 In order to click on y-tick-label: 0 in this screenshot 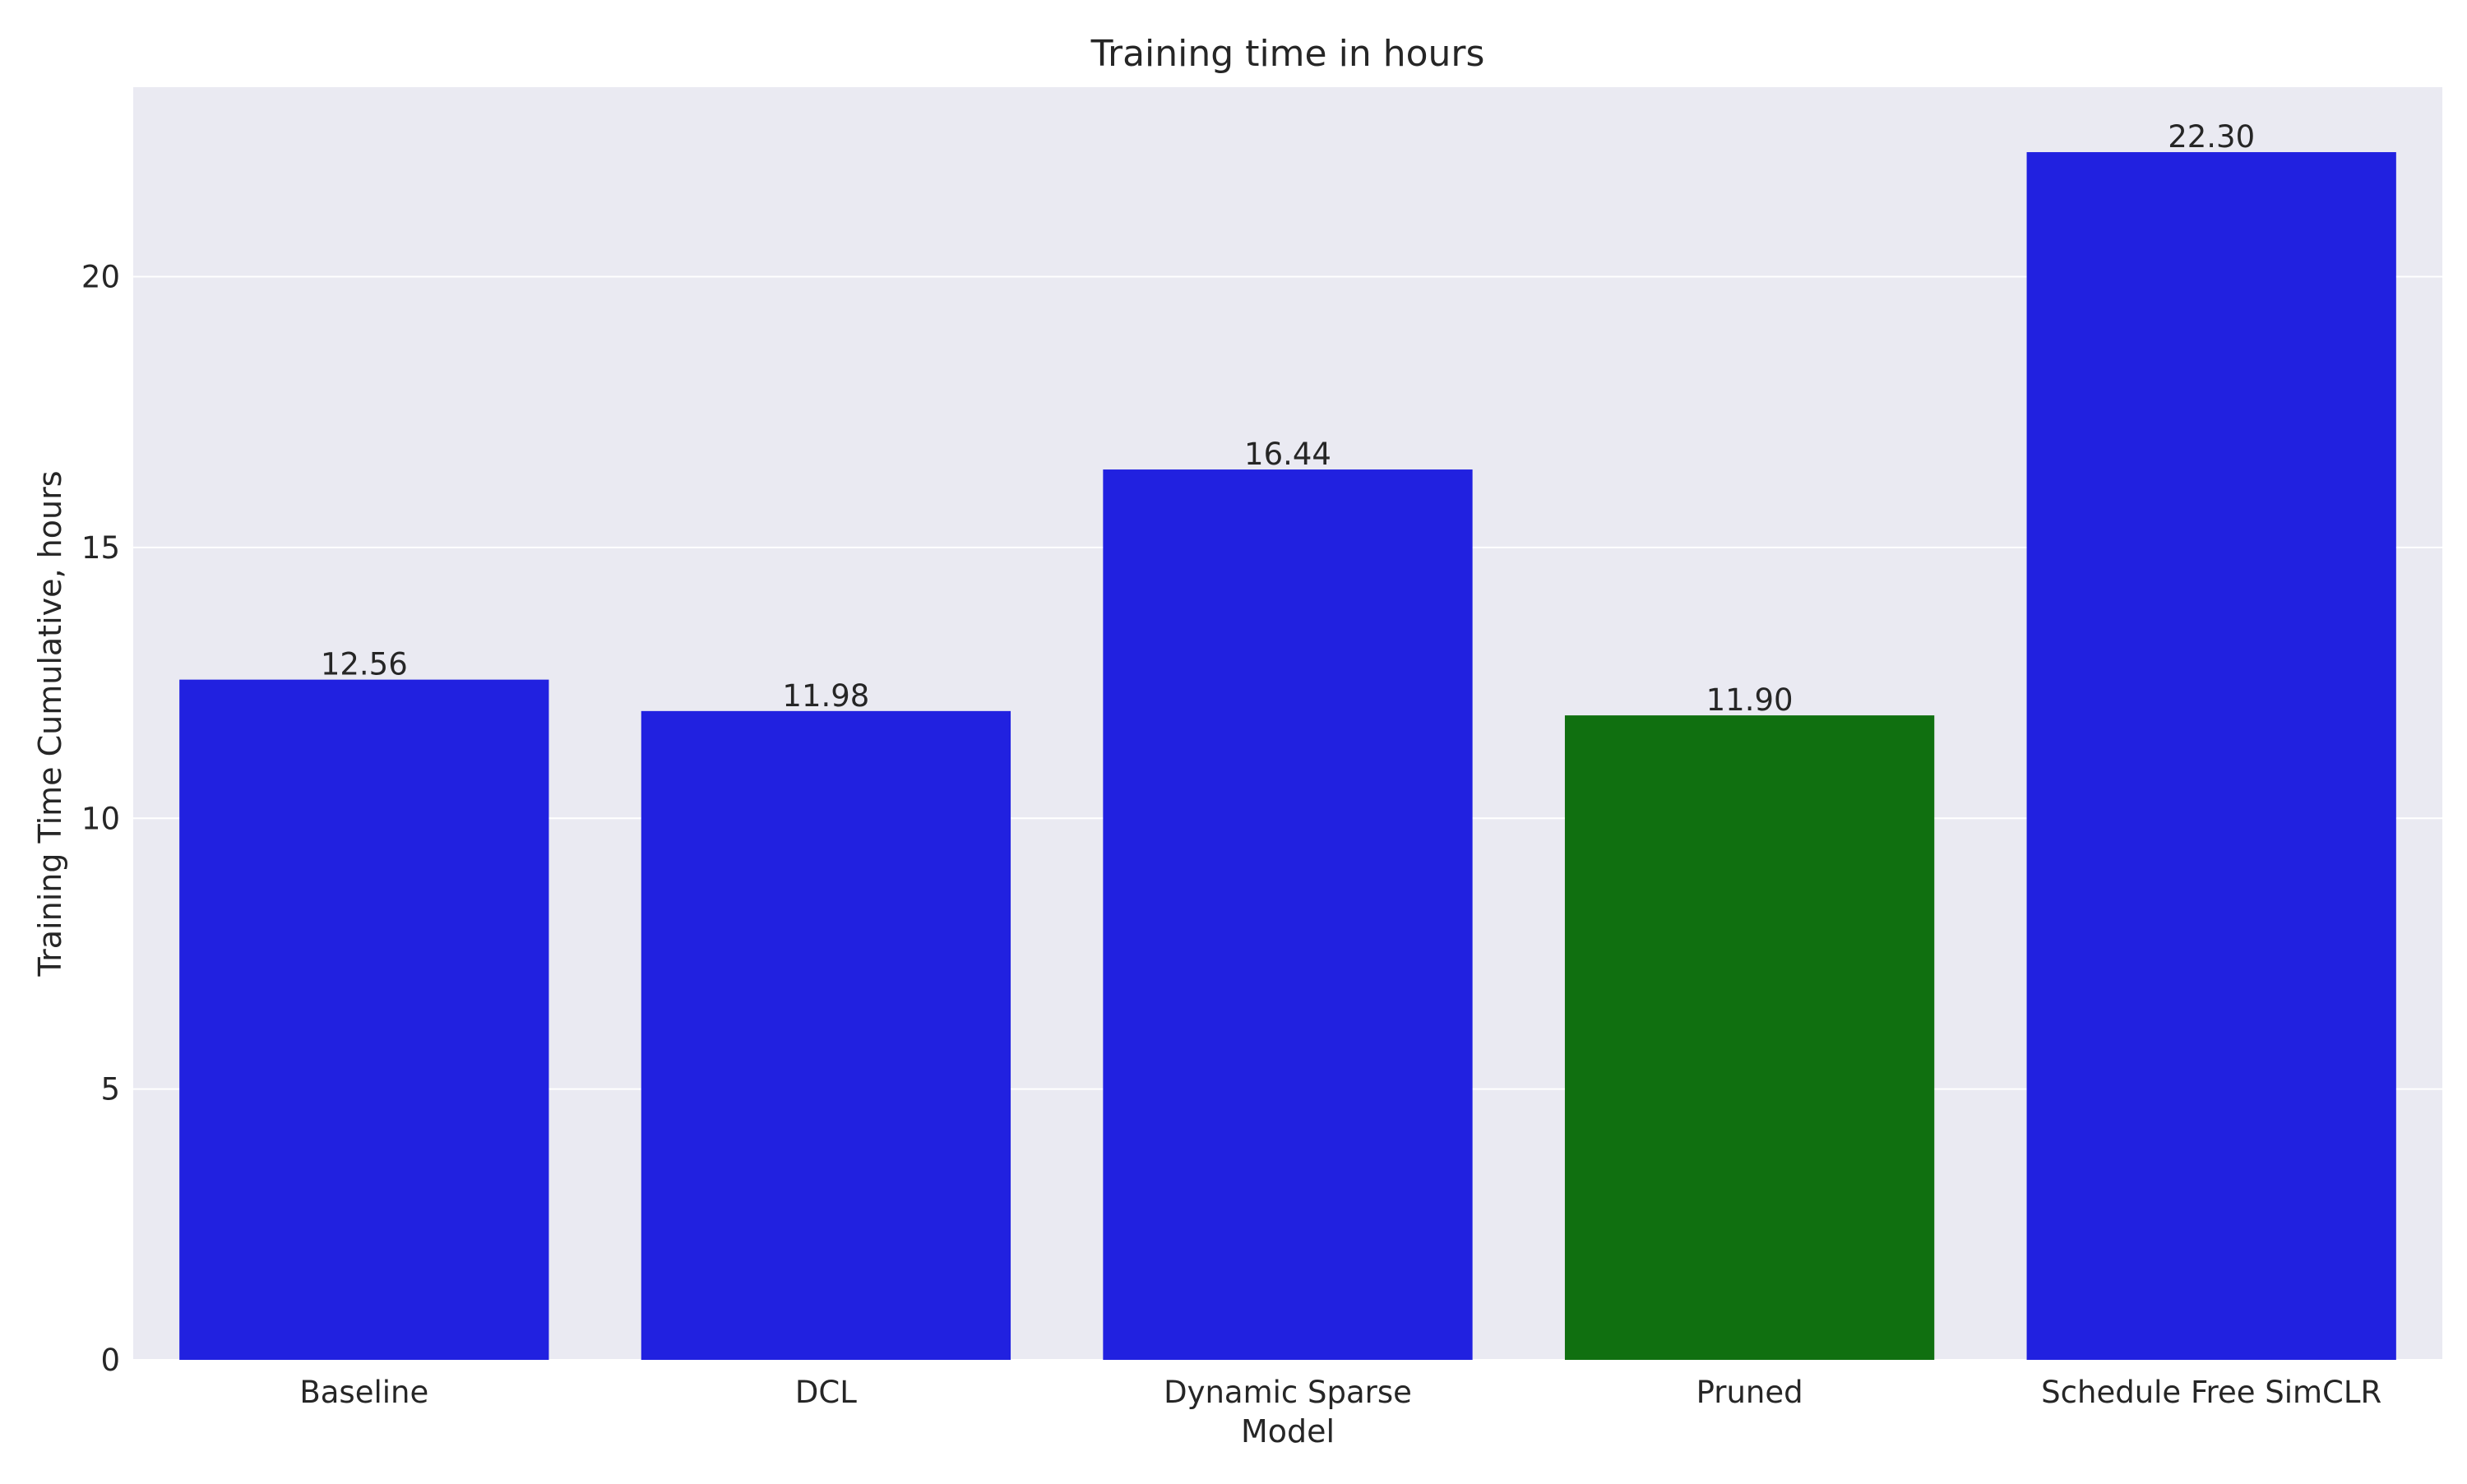, I will do `click(110, 1360)`.